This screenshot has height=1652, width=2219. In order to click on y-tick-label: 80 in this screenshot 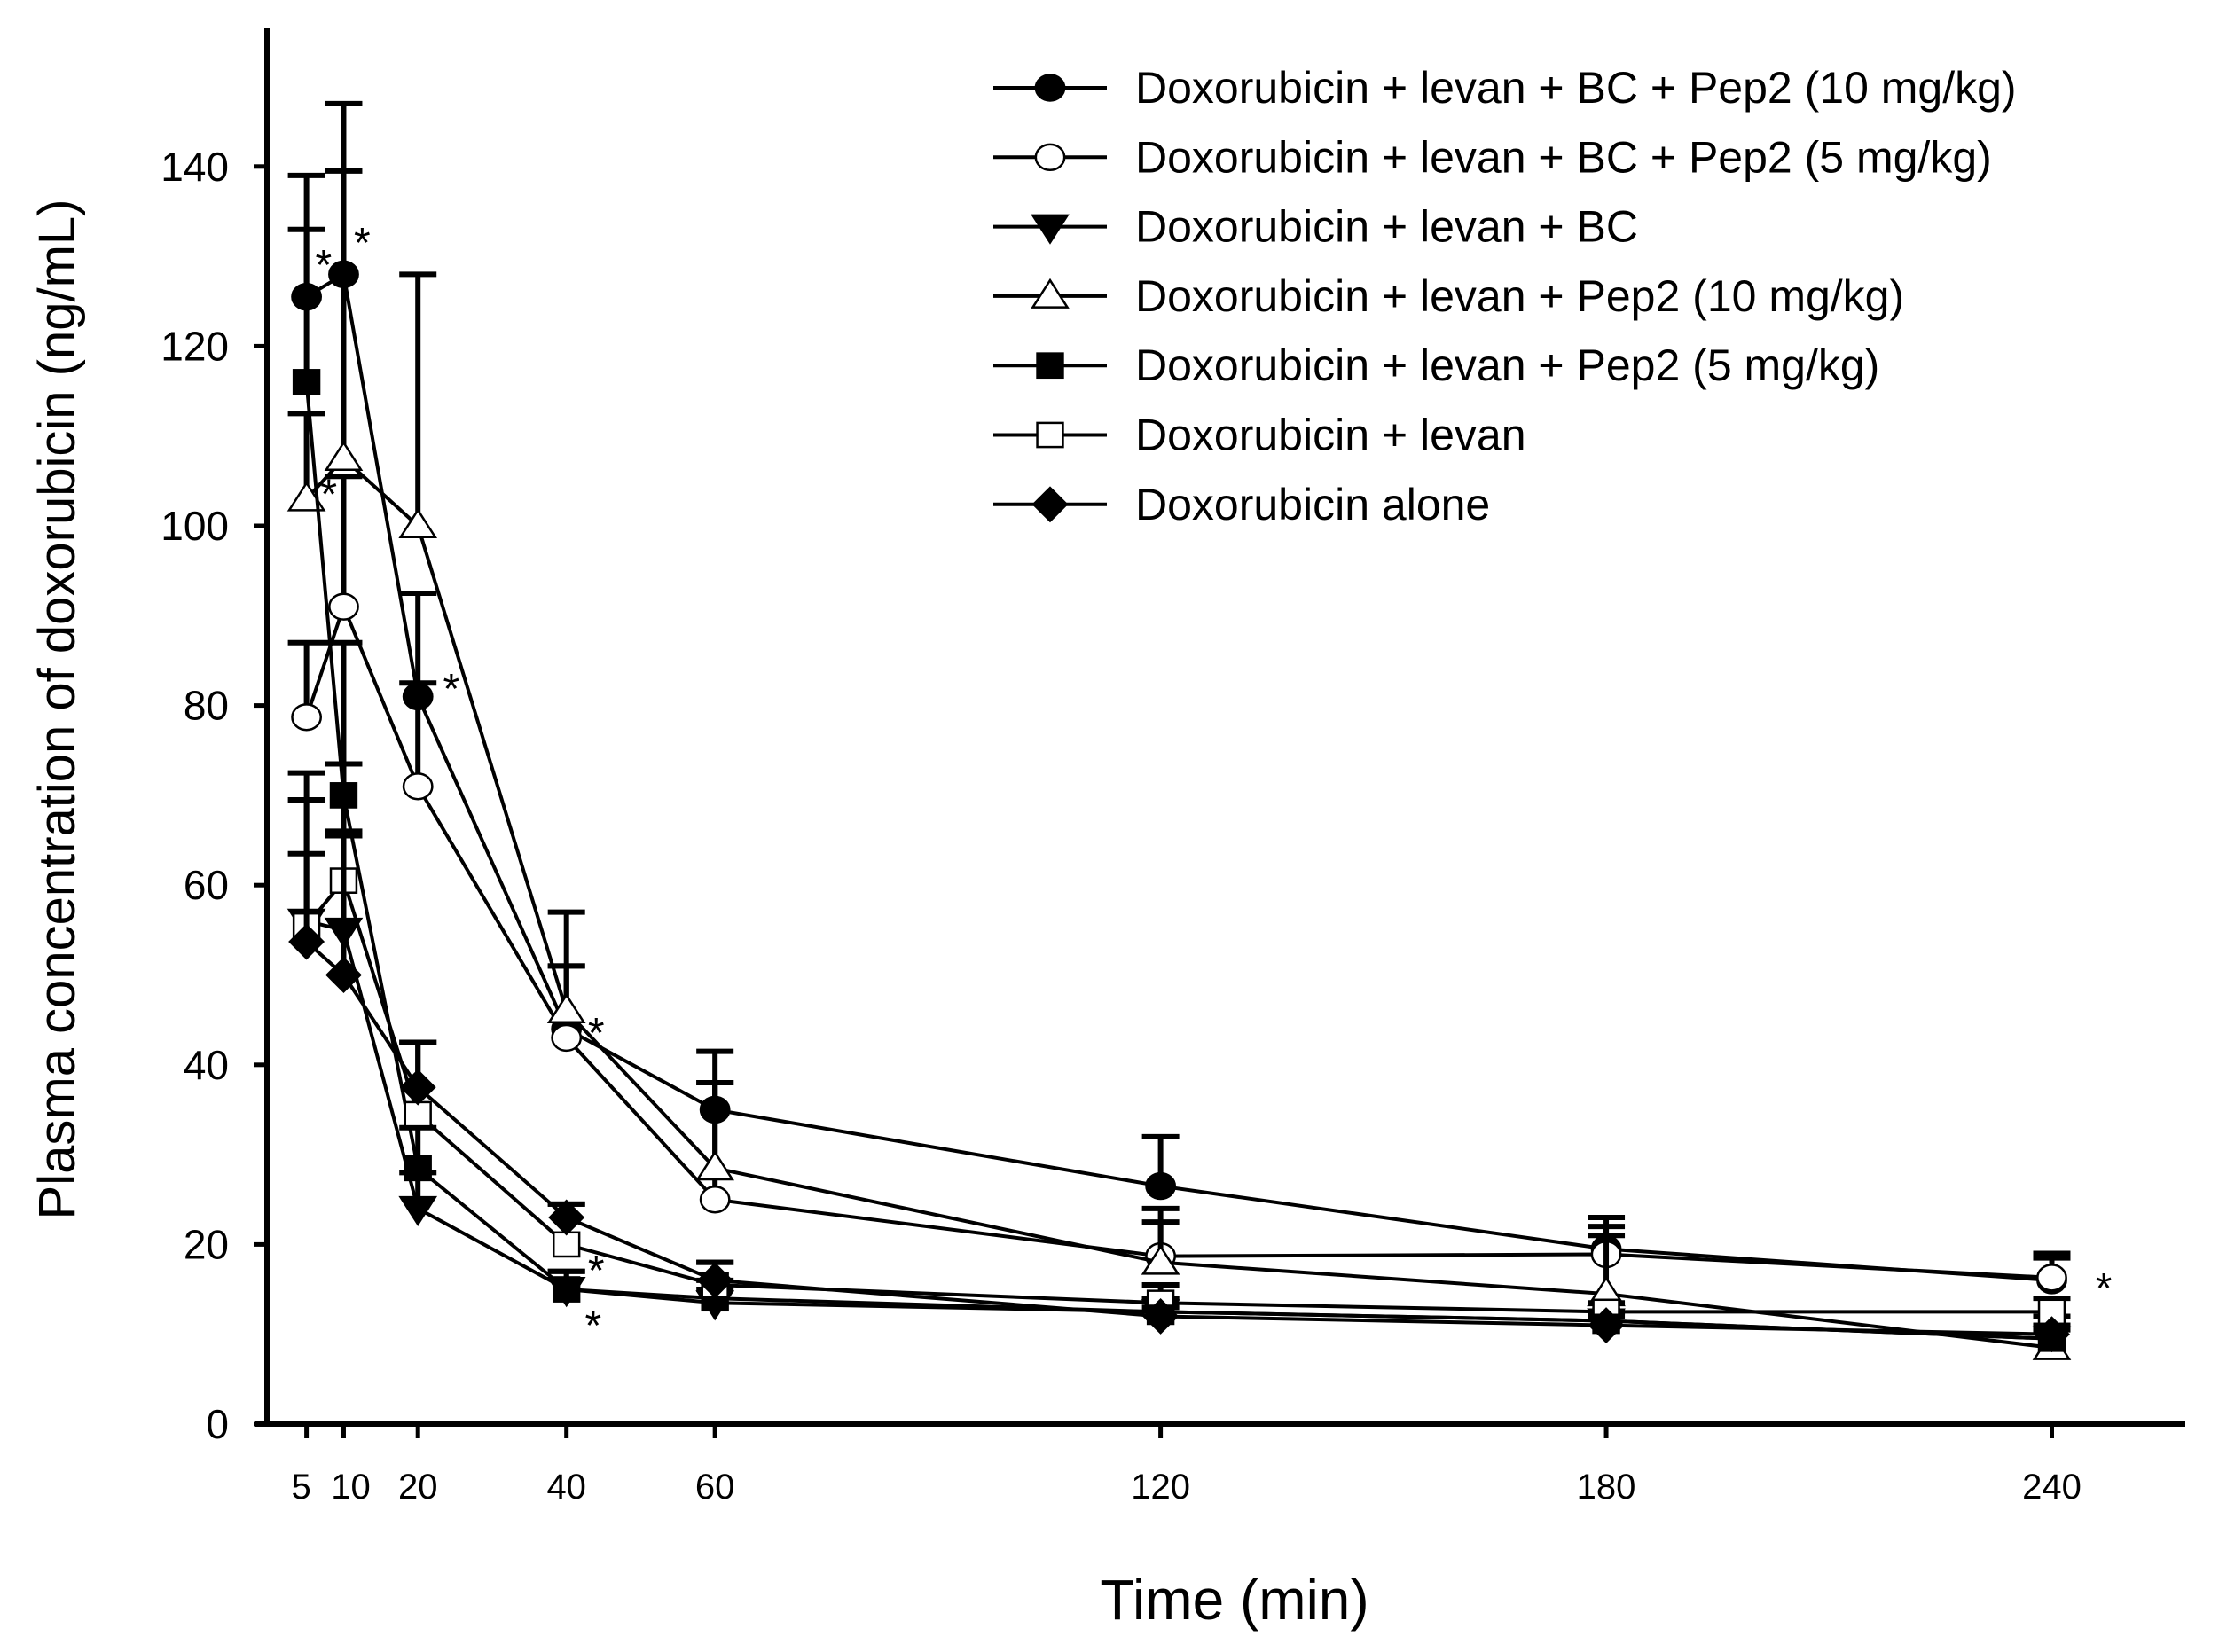, I will do `click(206, 706)`.